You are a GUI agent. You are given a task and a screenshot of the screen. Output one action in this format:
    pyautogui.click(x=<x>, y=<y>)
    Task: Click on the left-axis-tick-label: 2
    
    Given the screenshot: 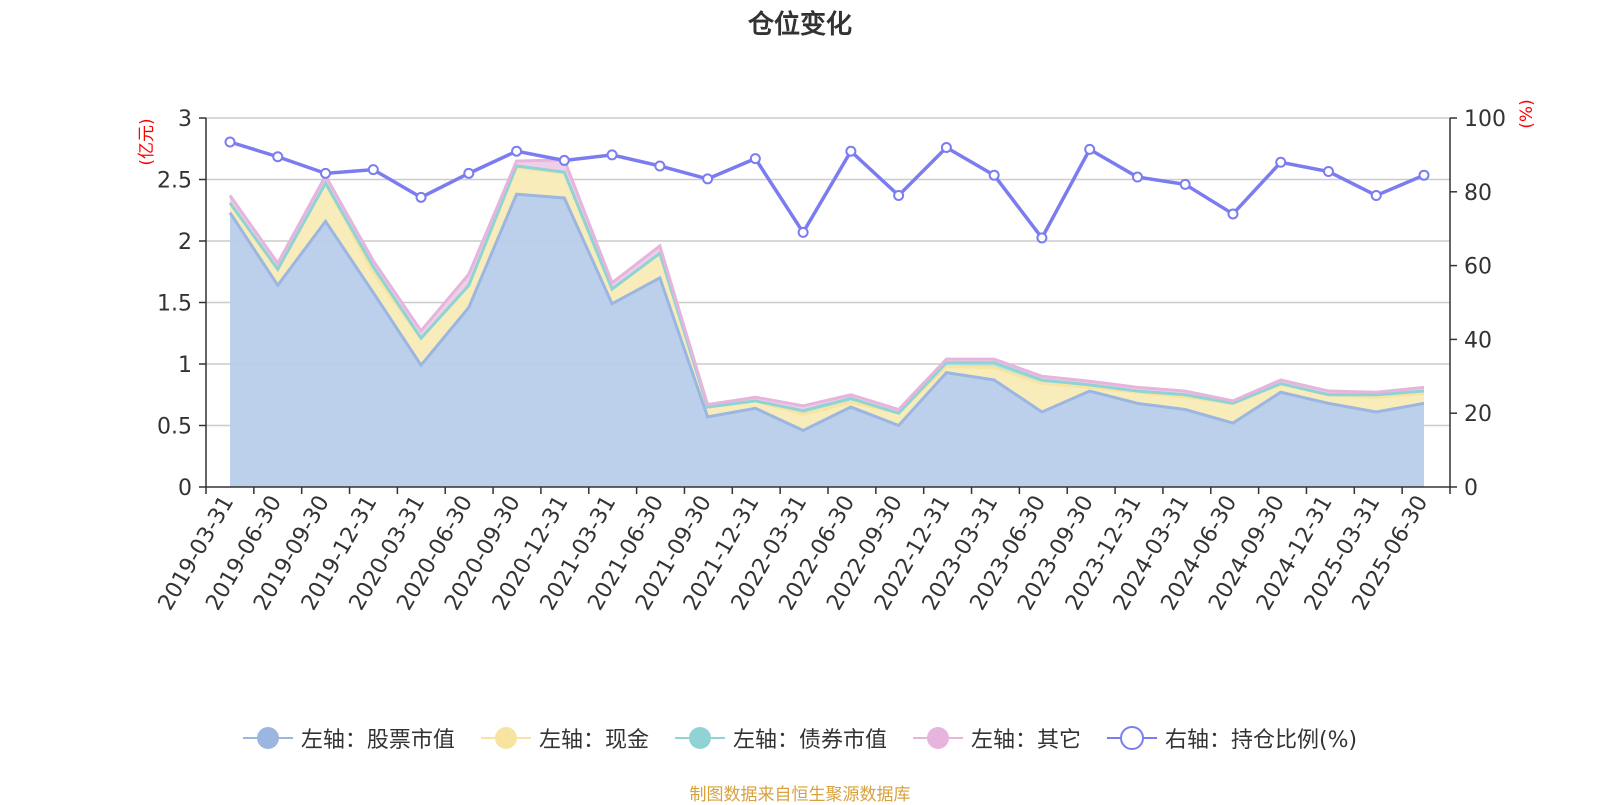 What is the action you would take?
    pyautogui.click(x=185, y=242)
    